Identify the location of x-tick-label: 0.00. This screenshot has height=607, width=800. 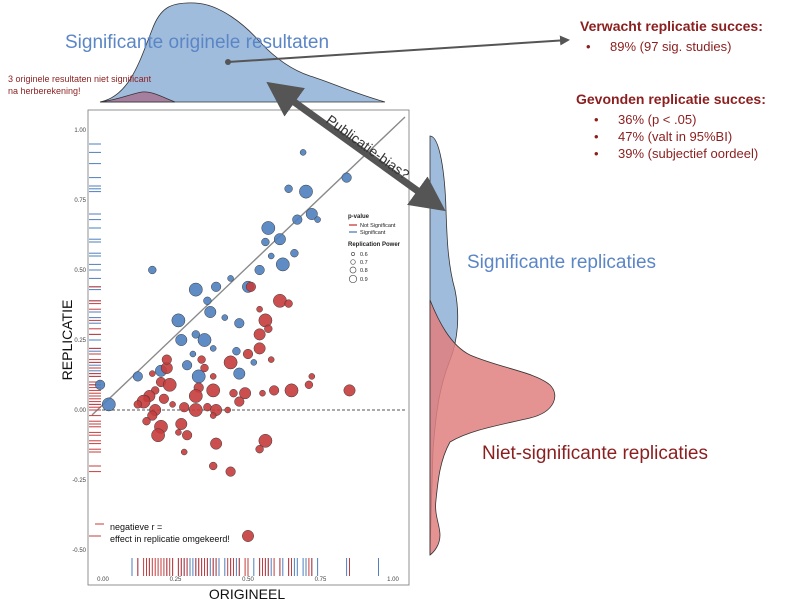
(103, 580).